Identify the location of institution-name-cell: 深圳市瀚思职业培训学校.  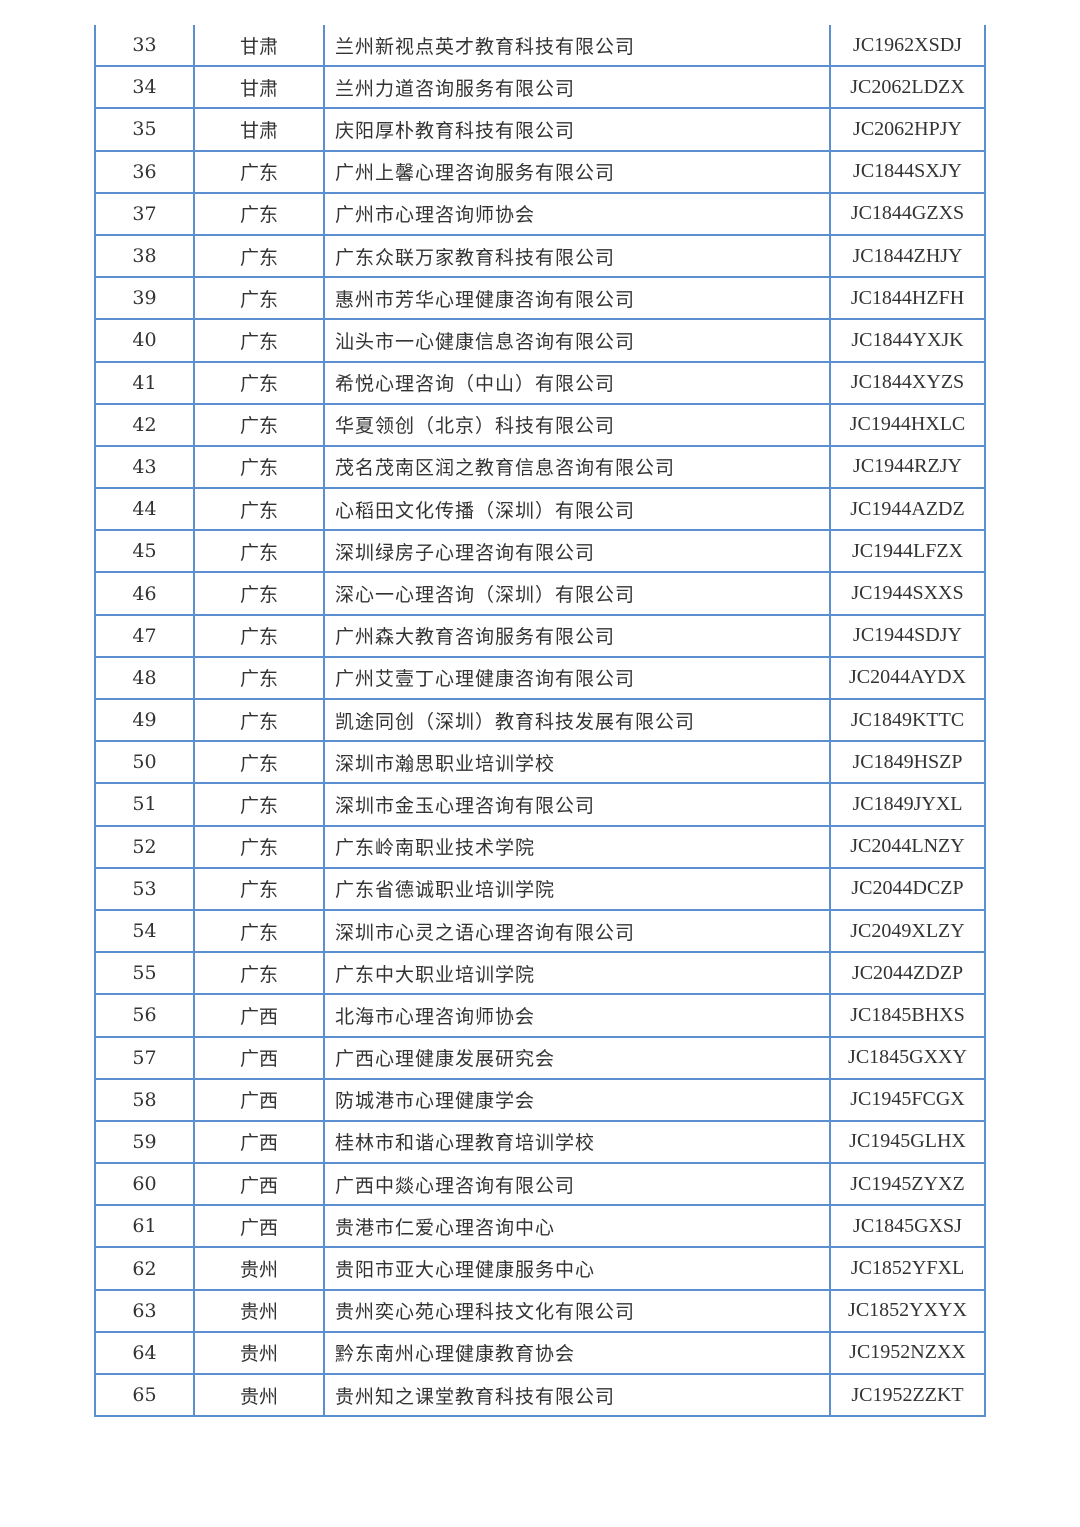
(577, 762).